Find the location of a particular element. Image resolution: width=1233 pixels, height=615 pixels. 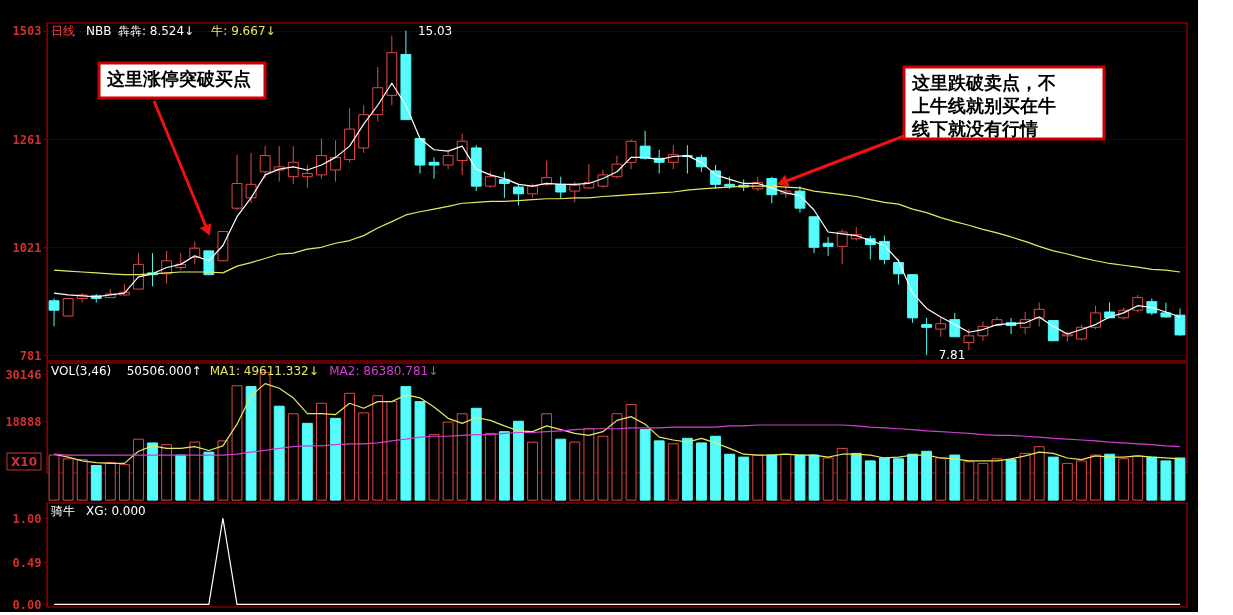

y-tick-label: 0.00 is located at coordinates (27, 604).